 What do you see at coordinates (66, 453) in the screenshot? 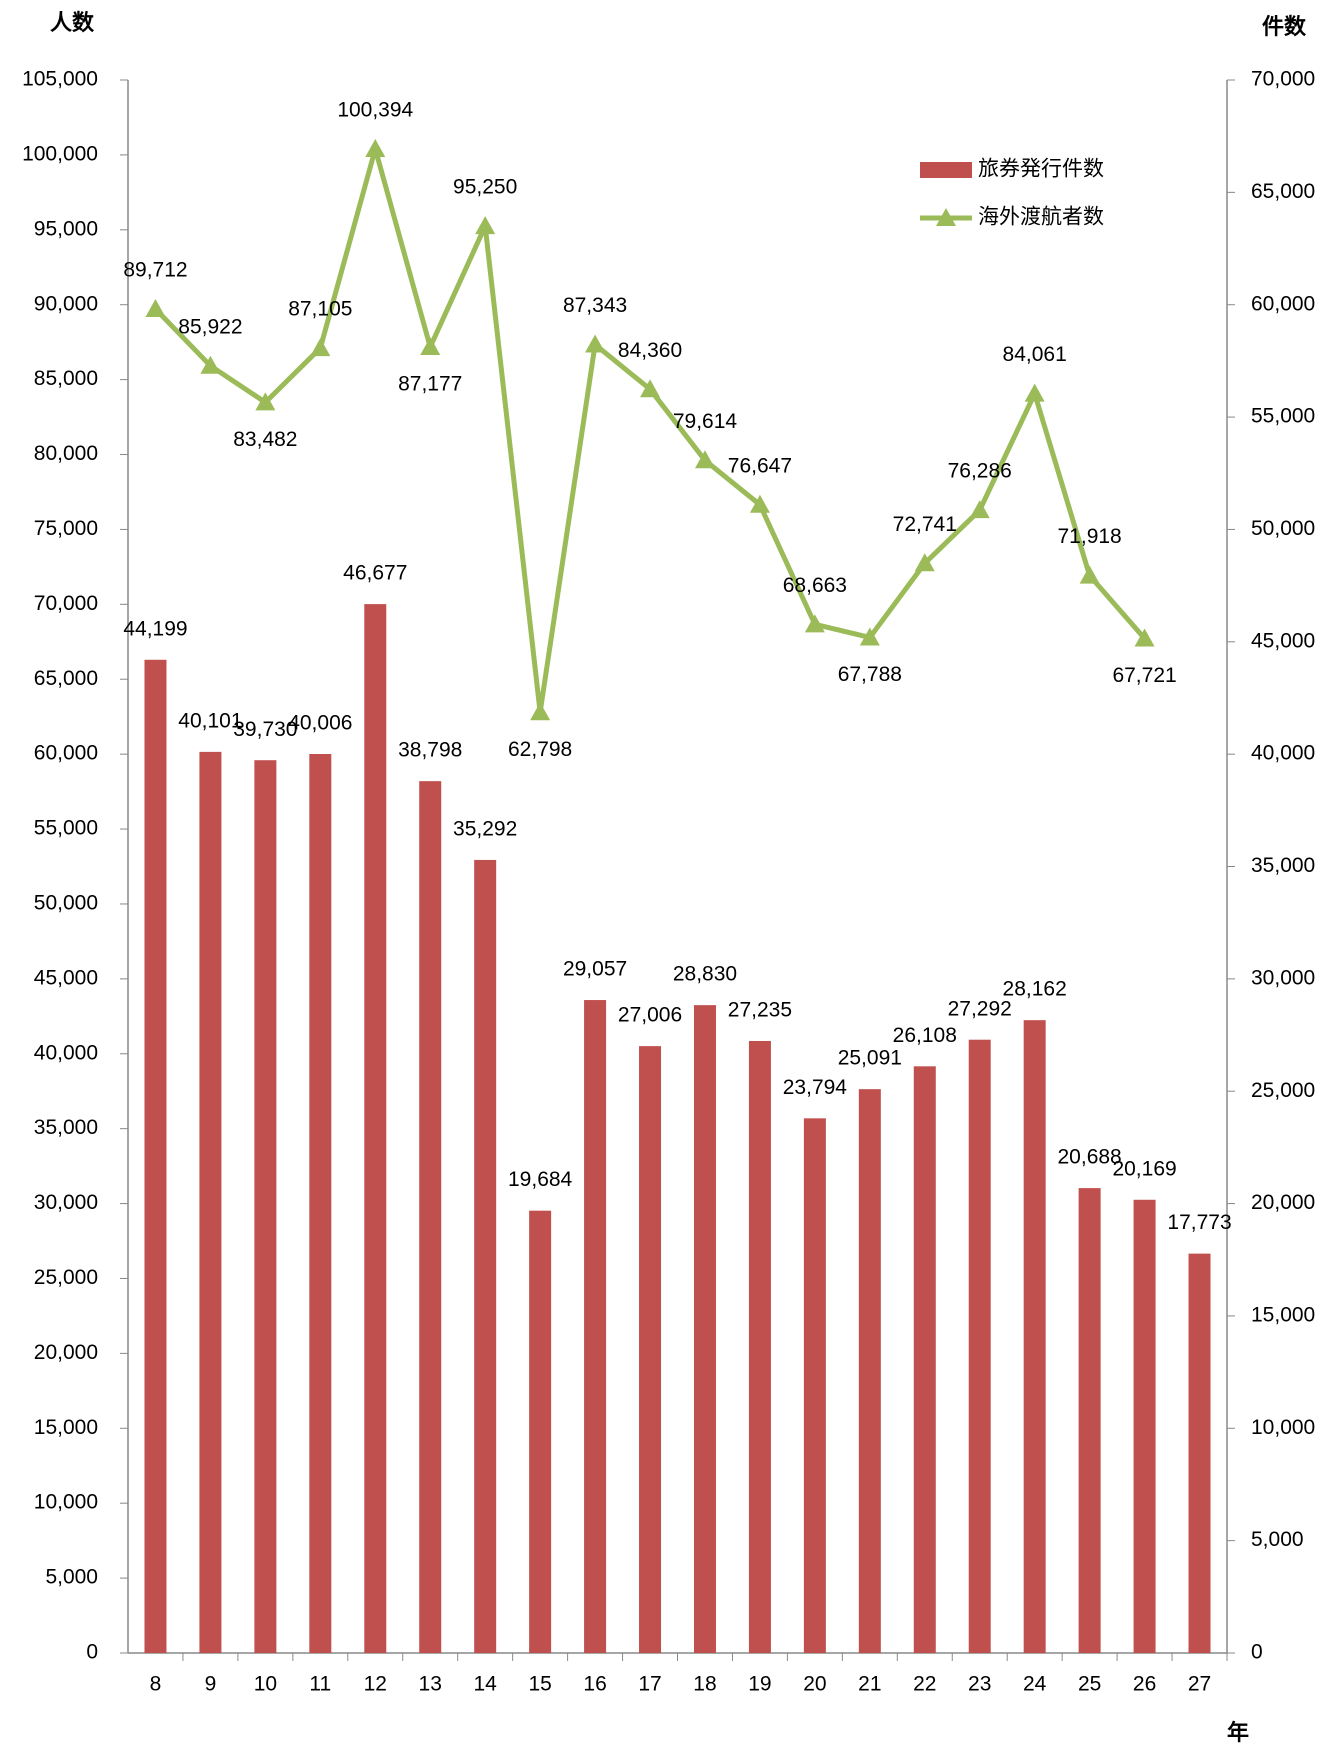
I see `y-tick-label: 80,000` at bounding box center [66, 453].